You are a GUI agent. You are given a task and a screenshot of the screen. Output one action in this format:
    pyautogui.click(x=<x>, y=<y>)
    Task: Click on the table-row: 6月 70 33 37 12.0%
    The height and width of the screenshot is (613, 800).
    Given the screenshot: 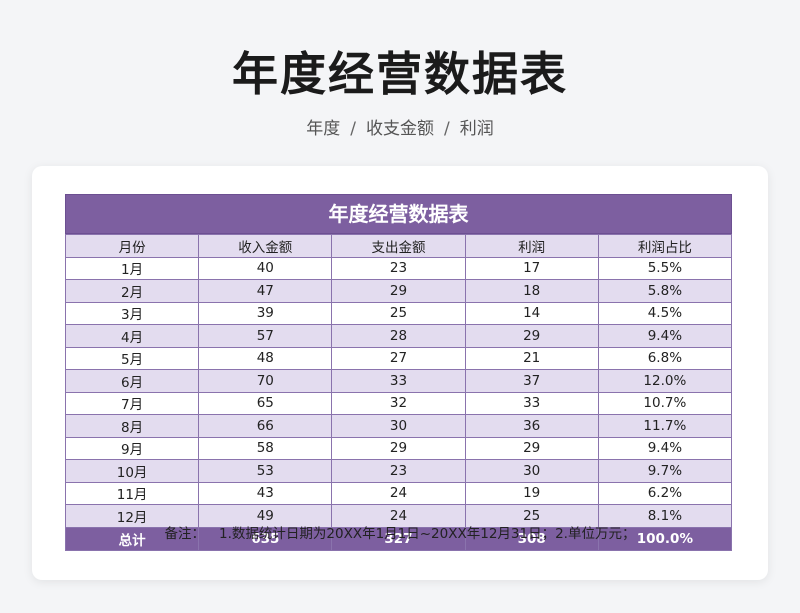 What is the action you would take?
    pyautogui.click(x=398, y=381)
    